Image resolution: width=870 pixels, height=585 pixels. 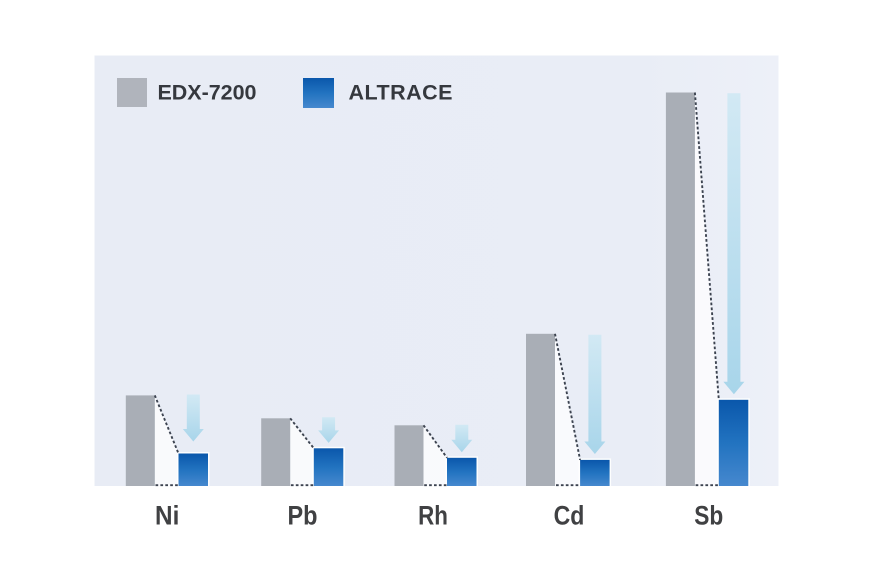 I want to click on svg-text: Pb, so click(x=303, y=516).